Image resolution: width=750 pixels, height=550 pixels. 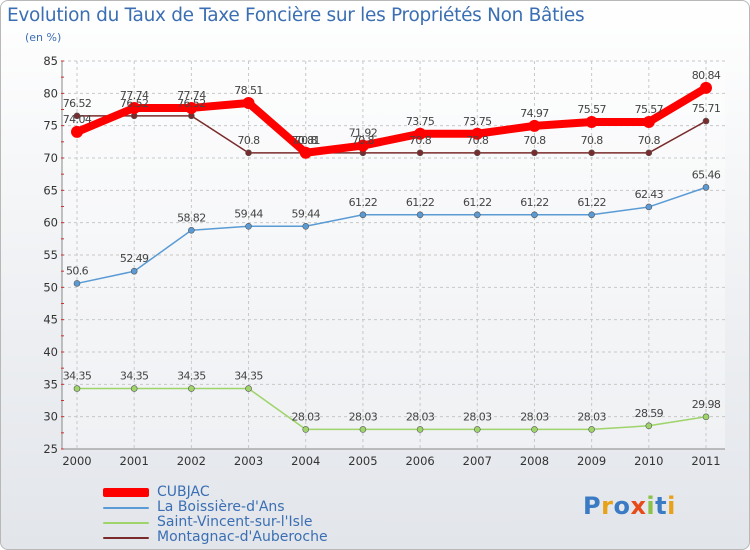 What do you see at coordinates (43, 37) in the screenshot?
I see `y-axis-unit: (en %)` at bounding box center [43, 37].